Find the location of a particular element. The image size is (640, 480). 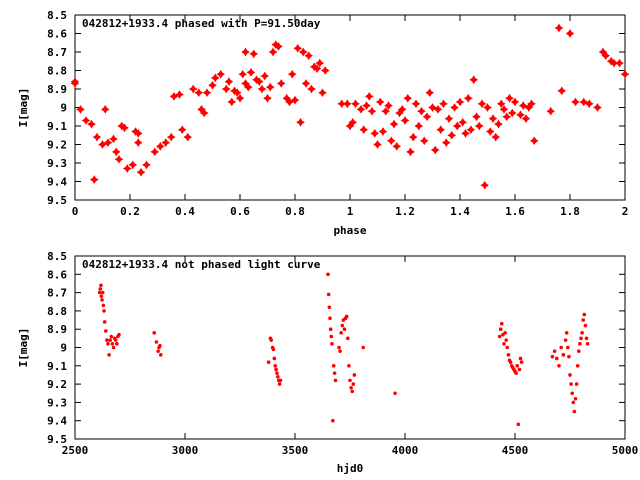

y-tick-label: 8.7 is located at coordinates (57, 52).